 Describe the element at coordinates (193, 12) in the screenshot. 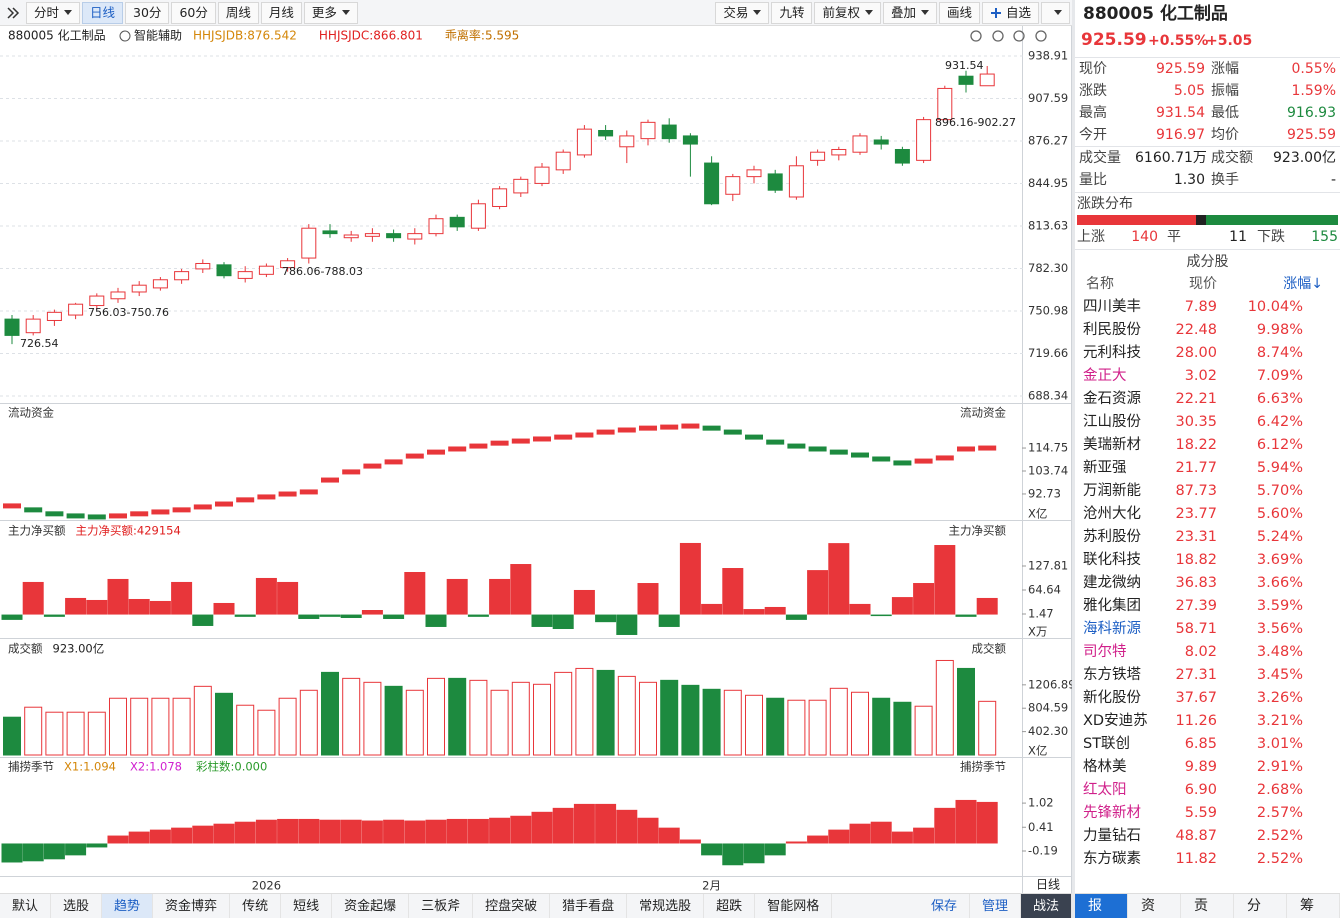

I see `period-button: 60分` at that location.